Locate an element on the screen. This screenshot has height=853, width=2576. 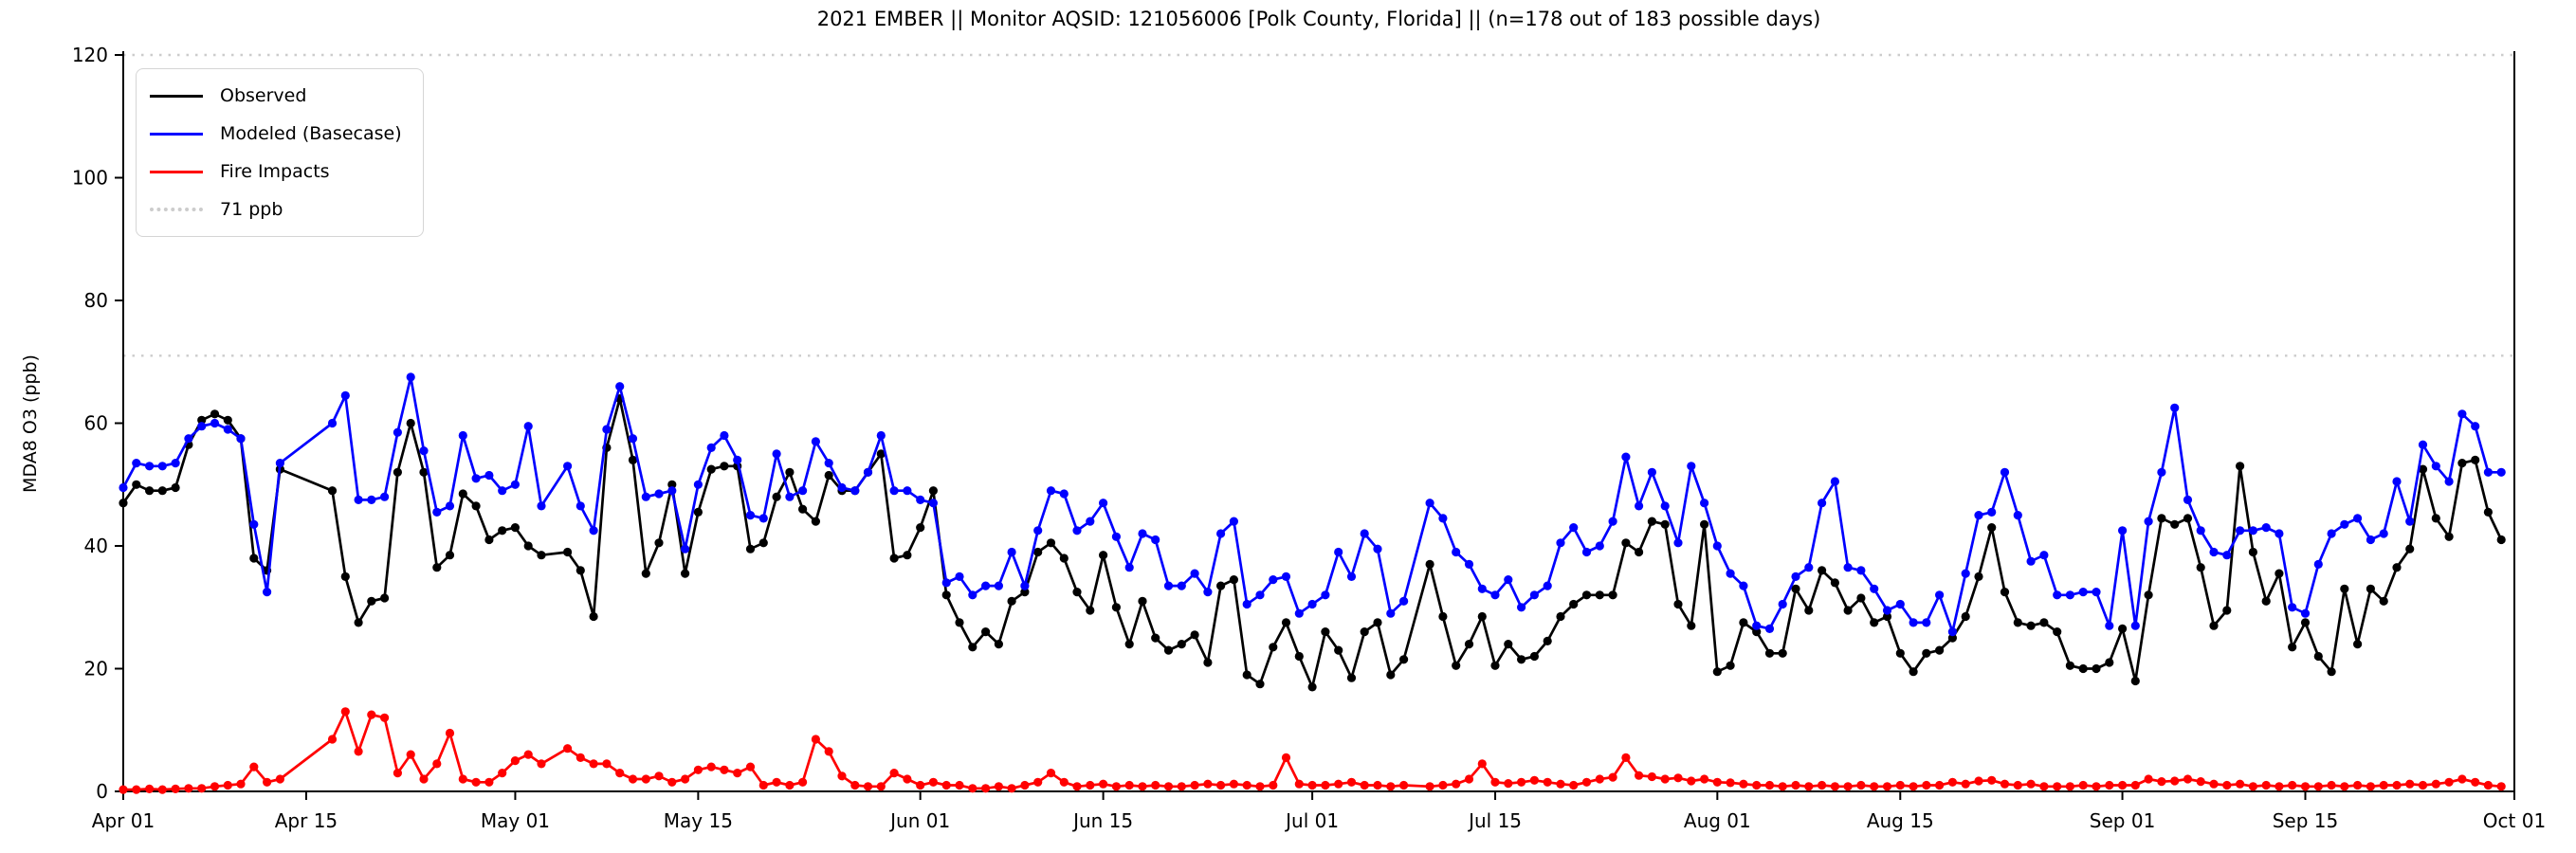
y-tick-label: 60 is located at coordinates (96, 423).